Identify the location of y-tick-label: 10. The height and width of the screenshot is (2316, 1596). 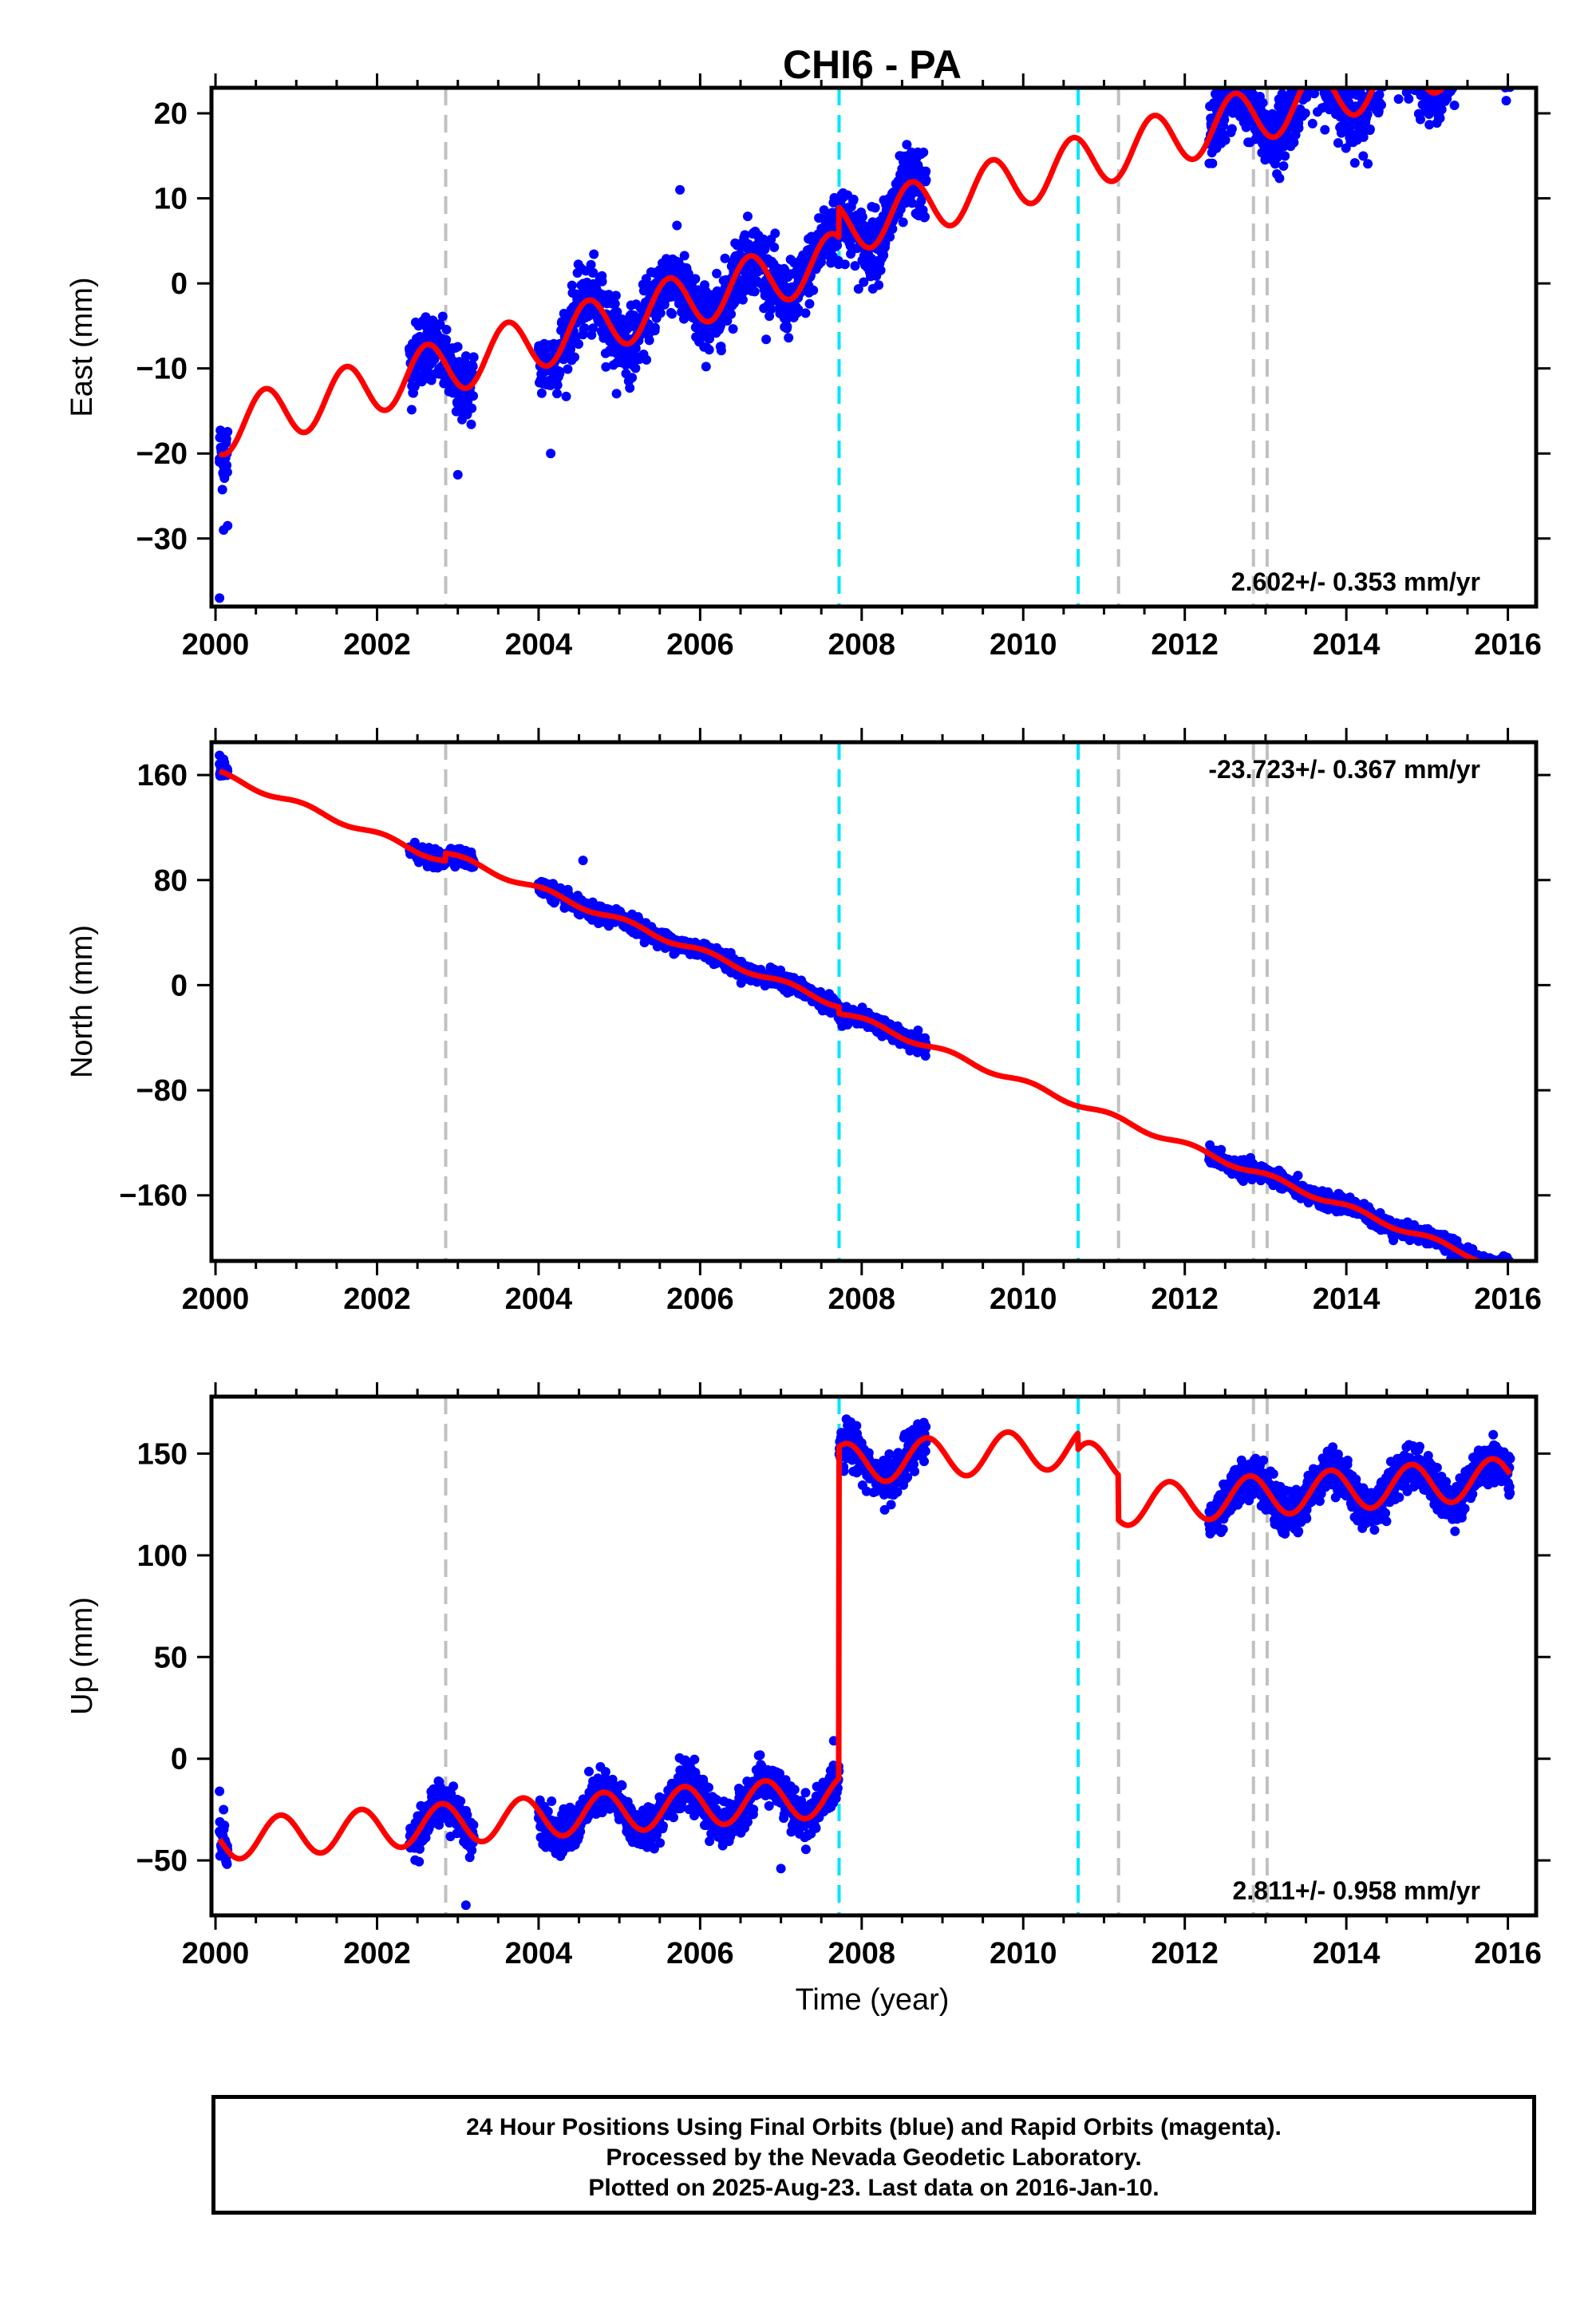
(171, 199).